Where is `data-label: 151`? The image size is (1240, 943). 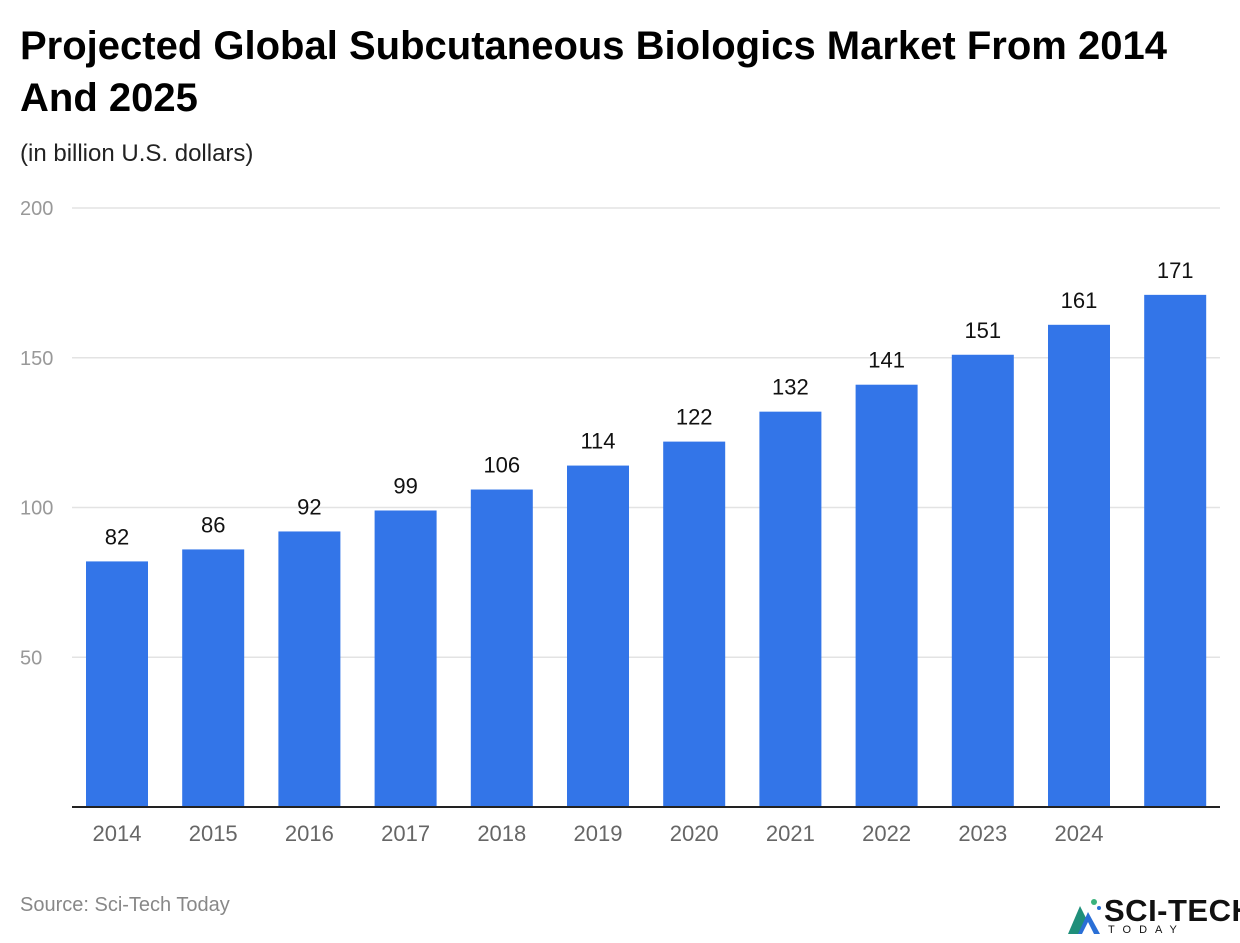
data-label: 151 is located at coordinates (982, 330).